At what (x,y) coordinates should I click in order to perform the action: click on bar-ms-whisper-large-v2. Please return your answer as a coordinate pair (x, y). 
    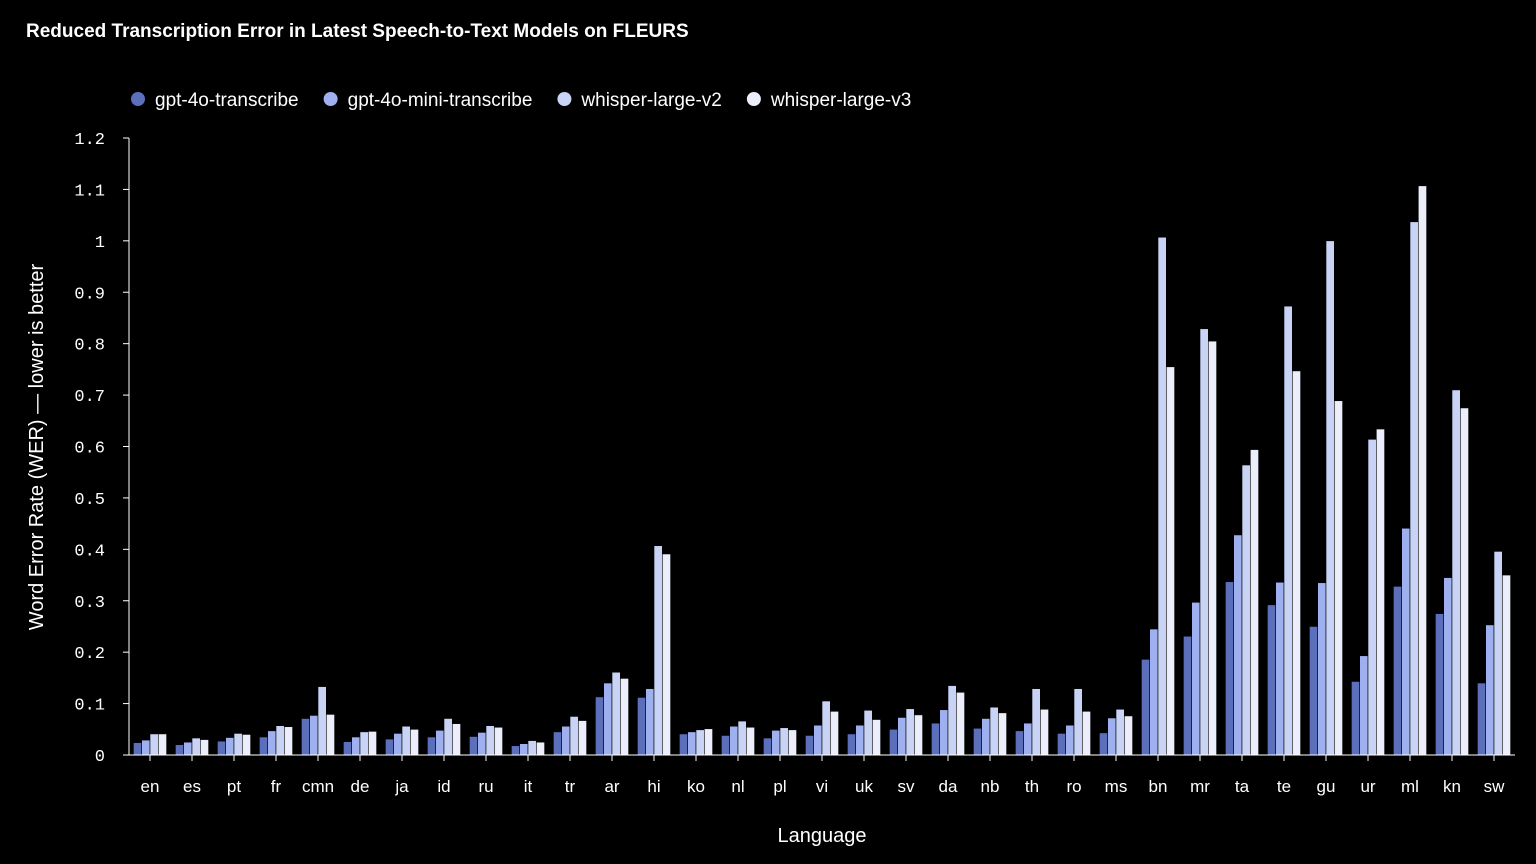
    Looking at the image, I should click on (1120, 732).